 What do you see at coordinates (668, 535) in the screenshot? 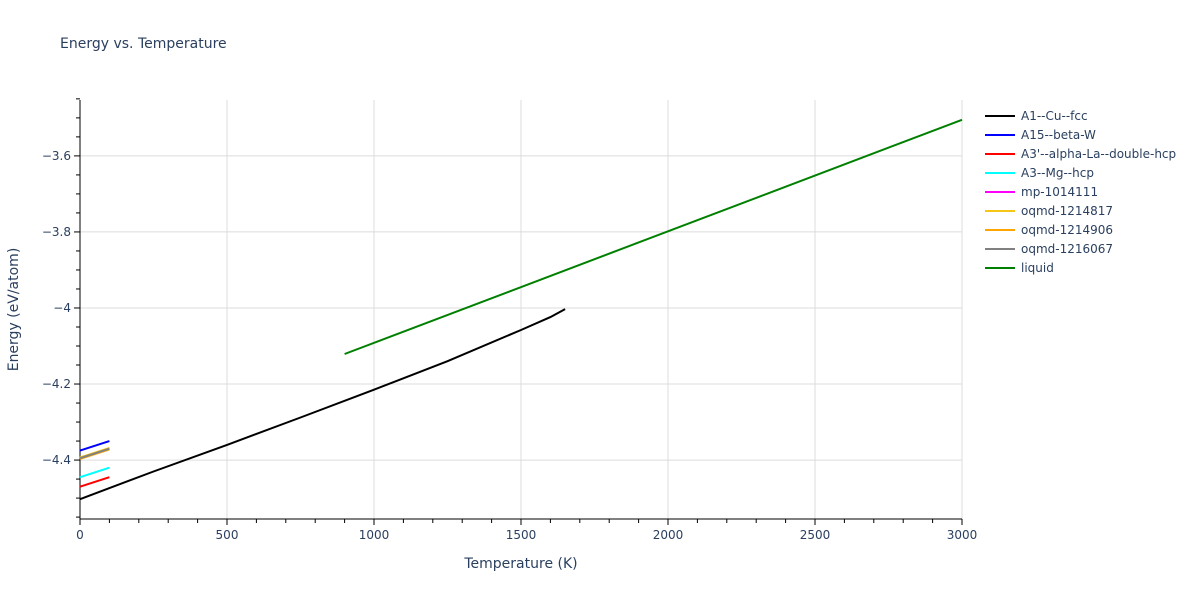
I see `x-tick-label: 2000` at bounding box center [668, 535].